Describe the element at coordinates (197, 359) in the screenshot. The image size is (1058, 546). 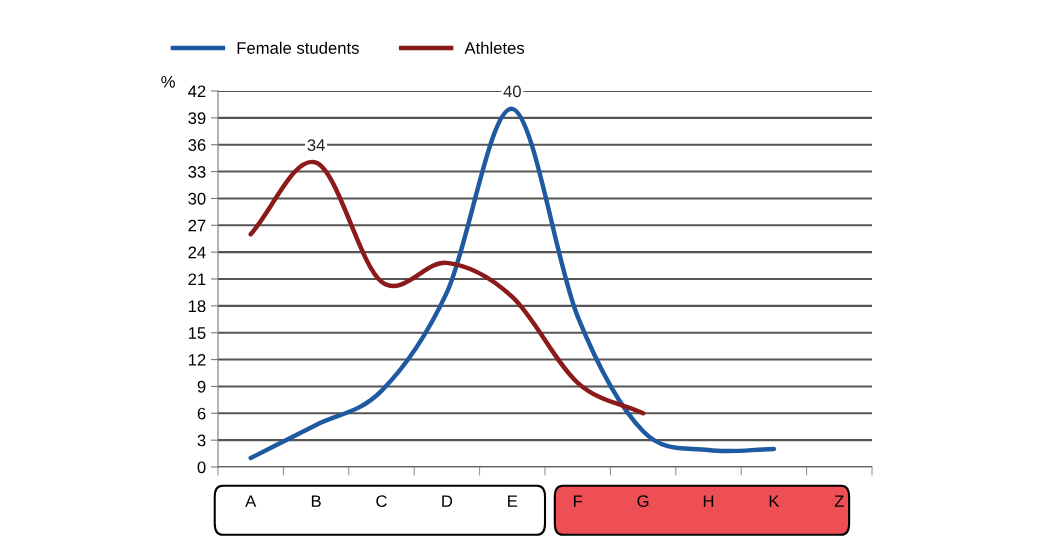
I see `y-tick-label: 12` at that location.